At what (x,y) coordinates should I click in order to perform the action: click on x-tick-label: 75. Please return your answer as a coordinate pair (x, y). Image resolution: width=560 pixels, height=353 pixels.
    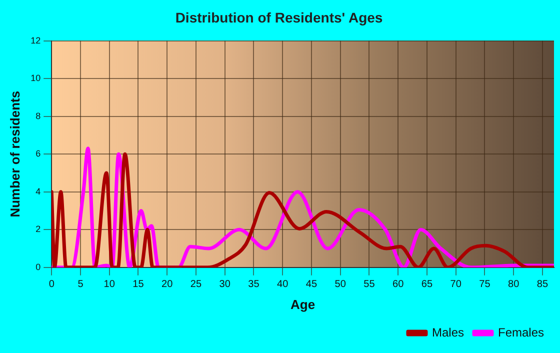
    Looking at the image, I should click on (485, 284).